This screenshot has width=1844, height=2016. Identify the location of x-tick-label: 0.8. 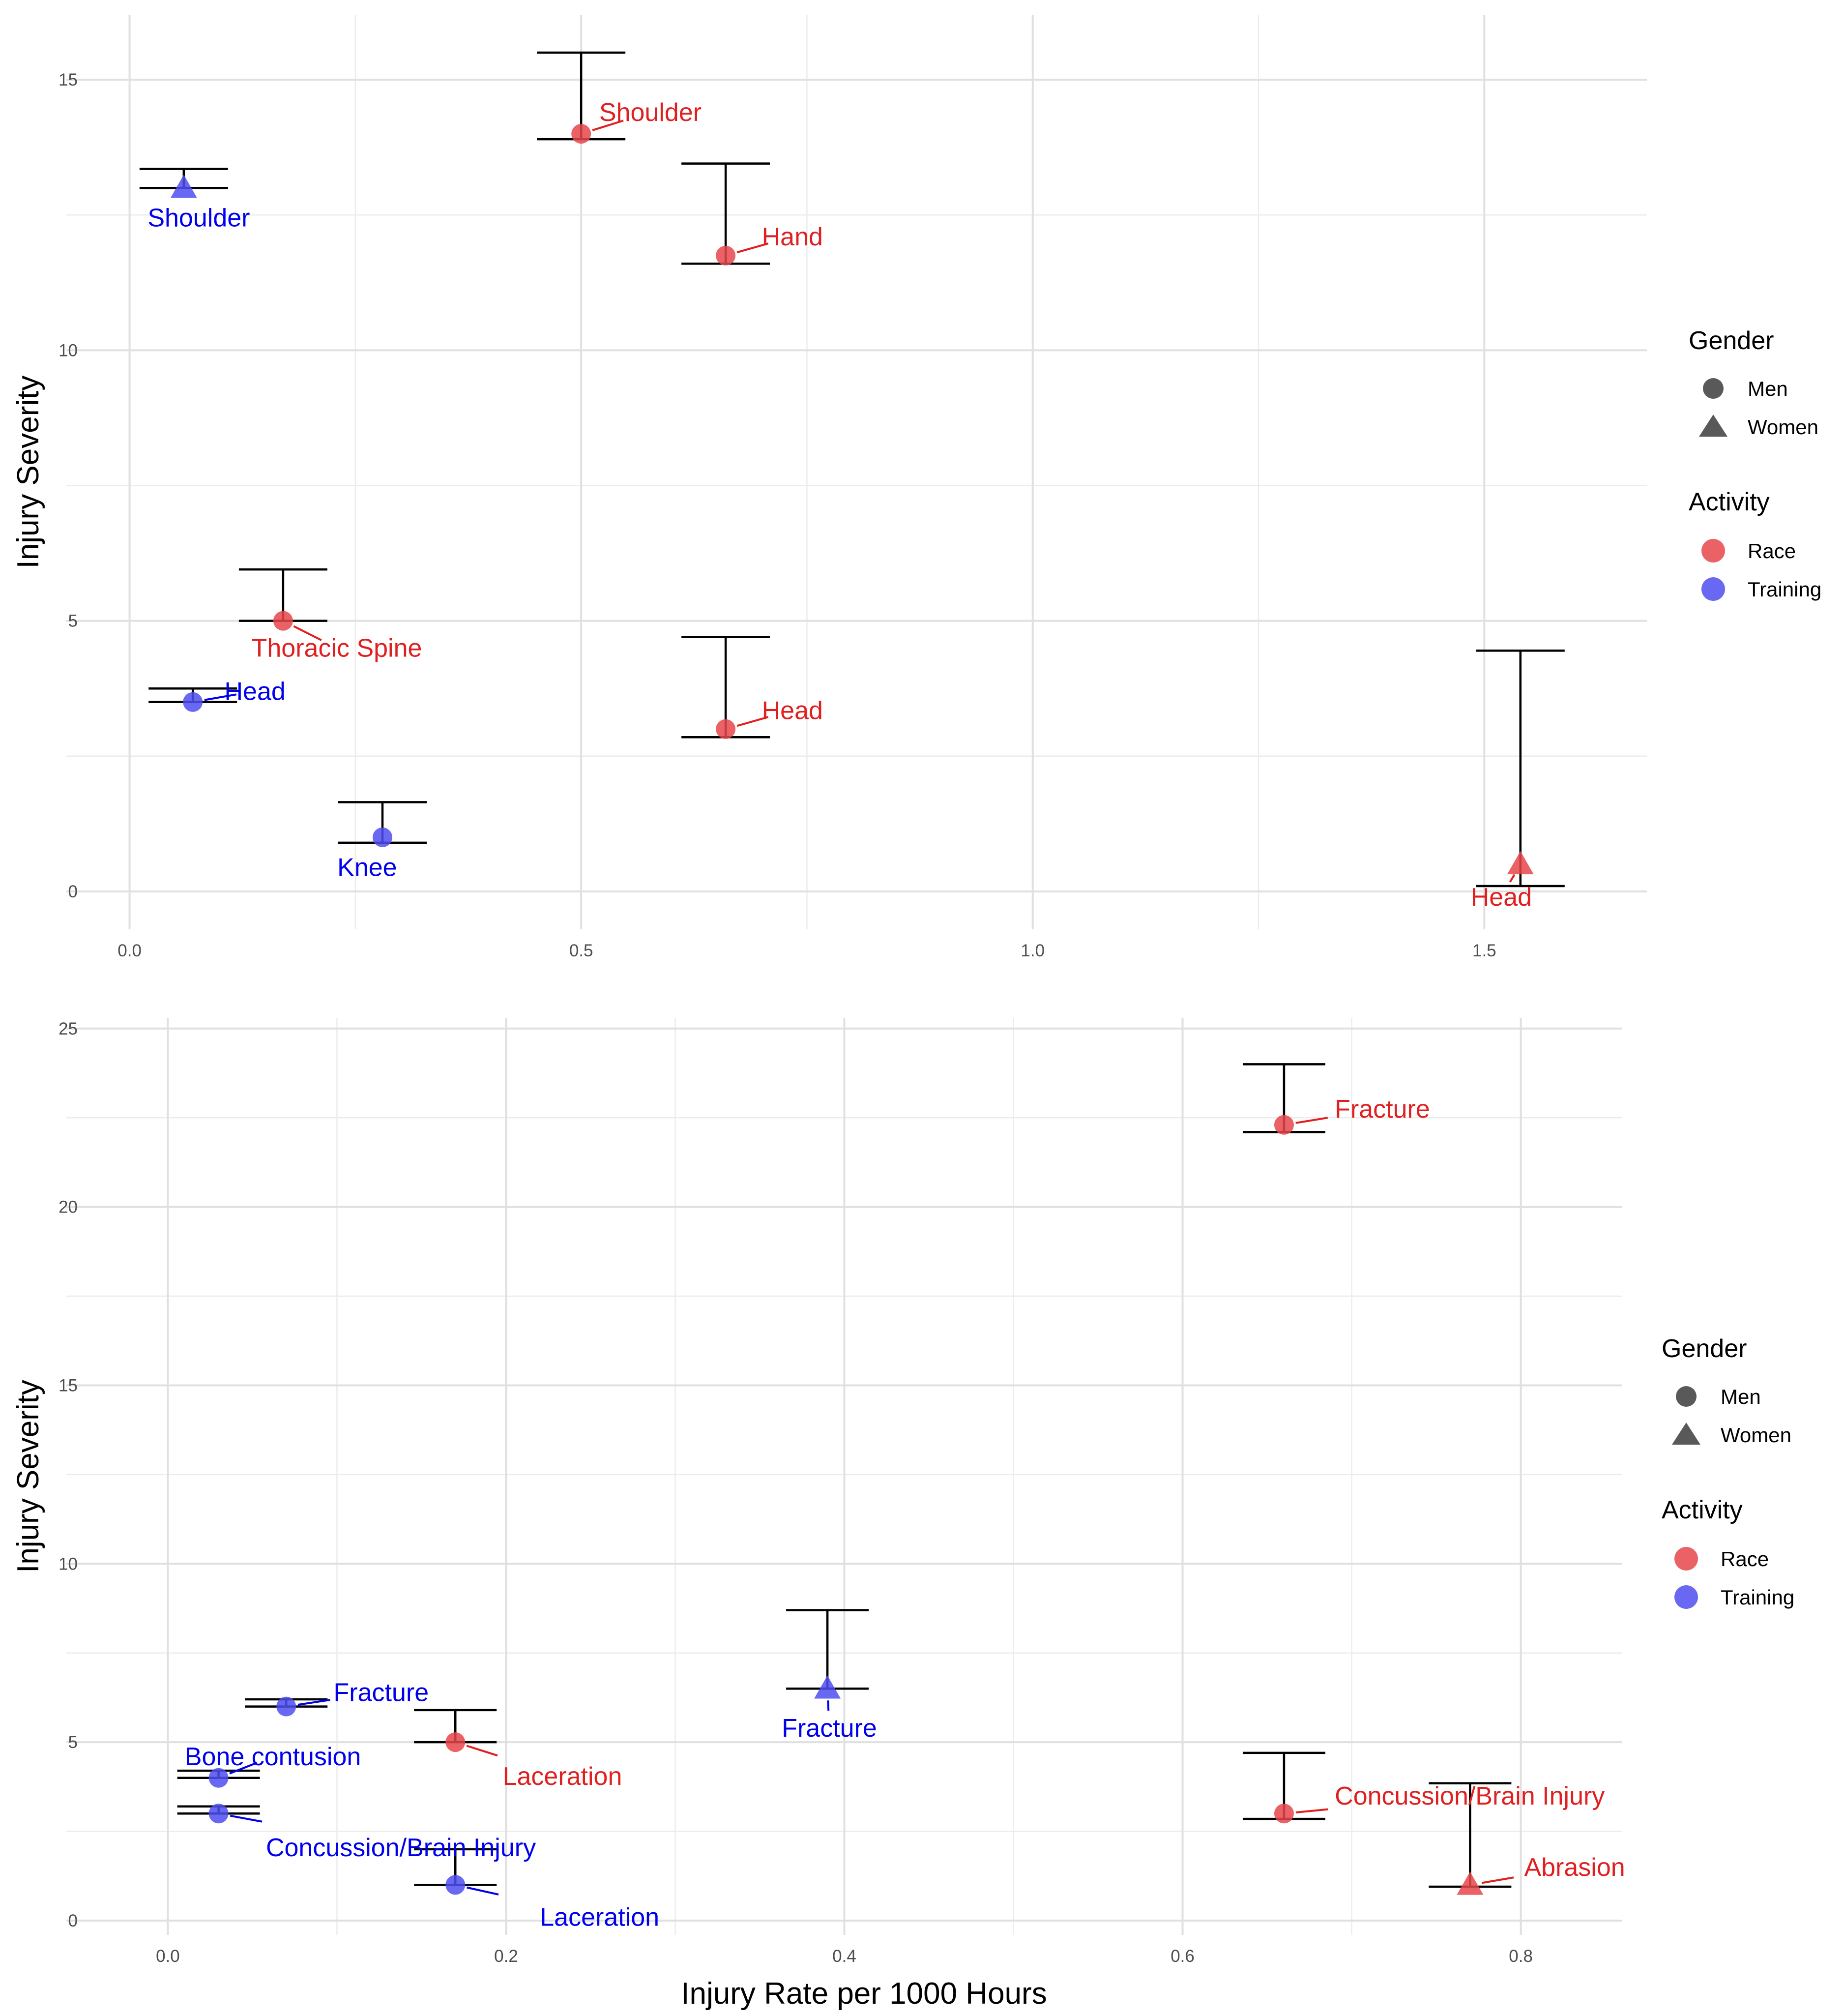
(1521, 1956).